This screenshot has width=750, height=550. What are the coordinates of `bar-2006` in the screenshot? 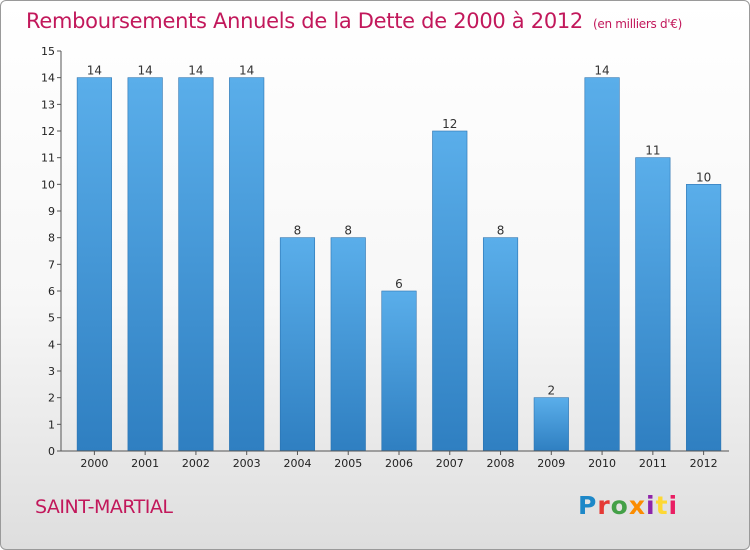 It's located at (399, 371).